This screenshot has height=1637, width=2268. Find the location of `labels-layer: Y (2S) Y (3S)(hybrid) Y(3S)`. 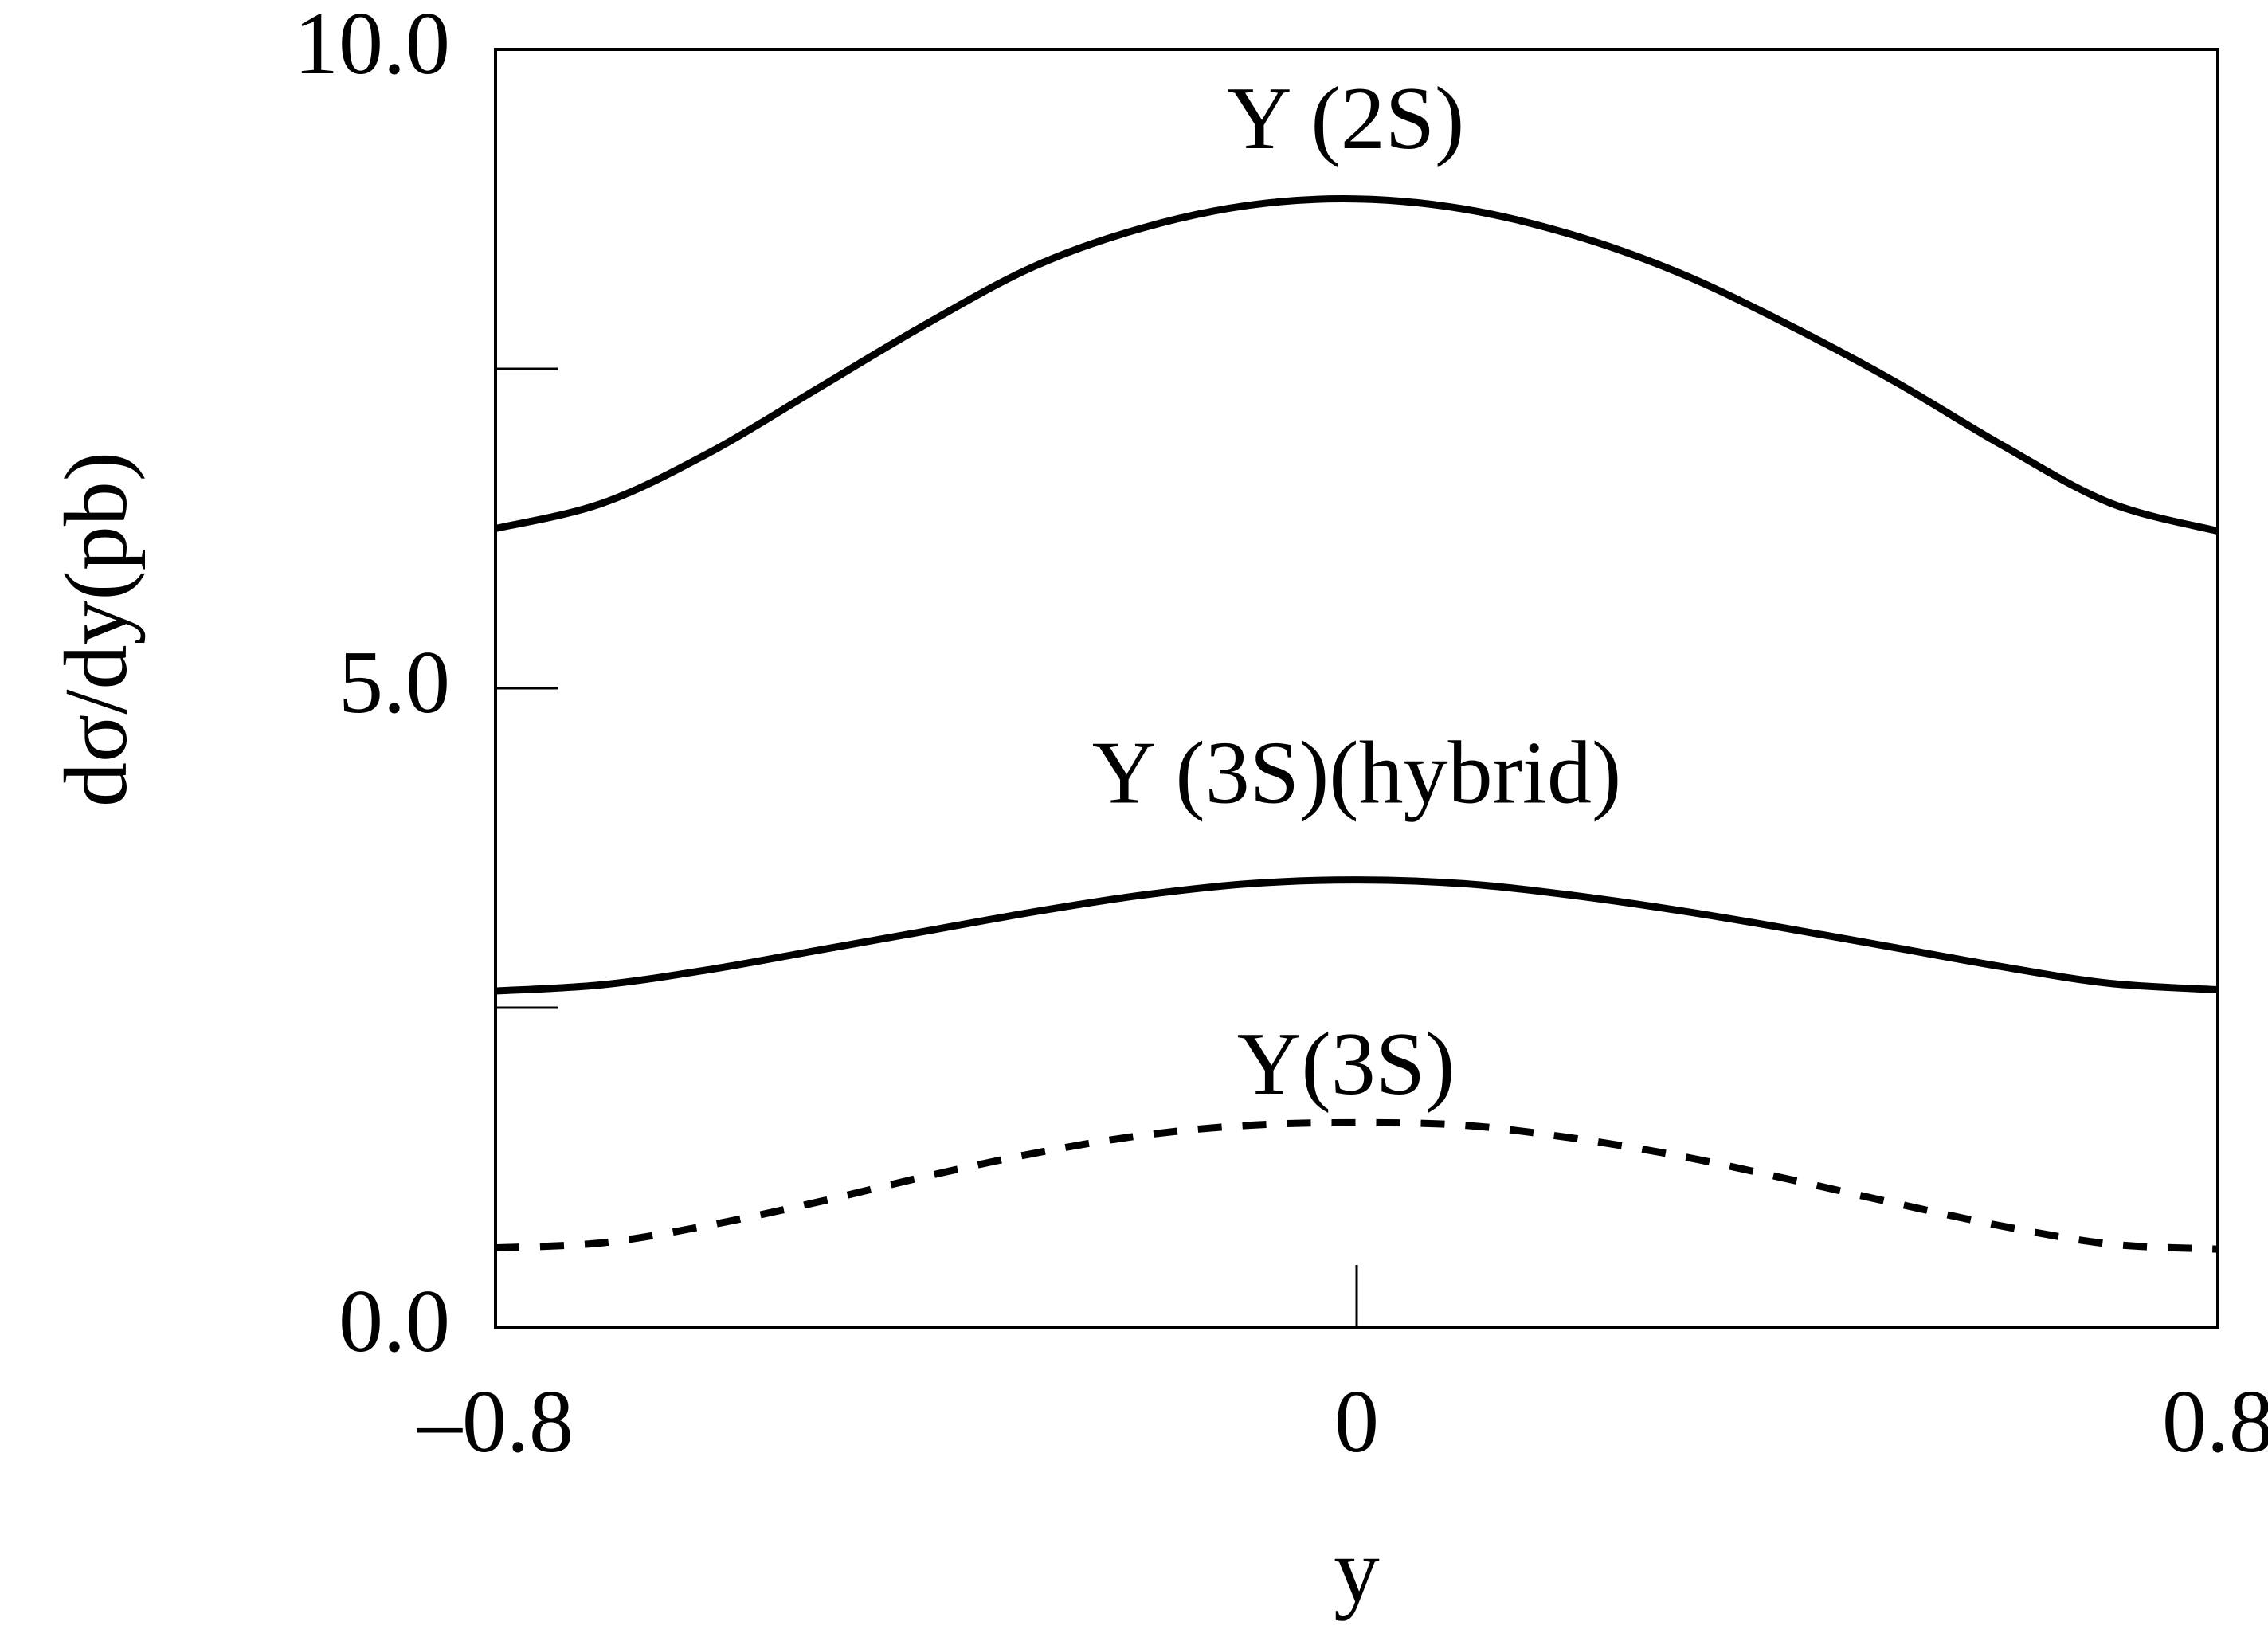

labels-layer: Y (2S) Y (3S)(hybrid) Y(3S) is located at coordinates (1357, 591).